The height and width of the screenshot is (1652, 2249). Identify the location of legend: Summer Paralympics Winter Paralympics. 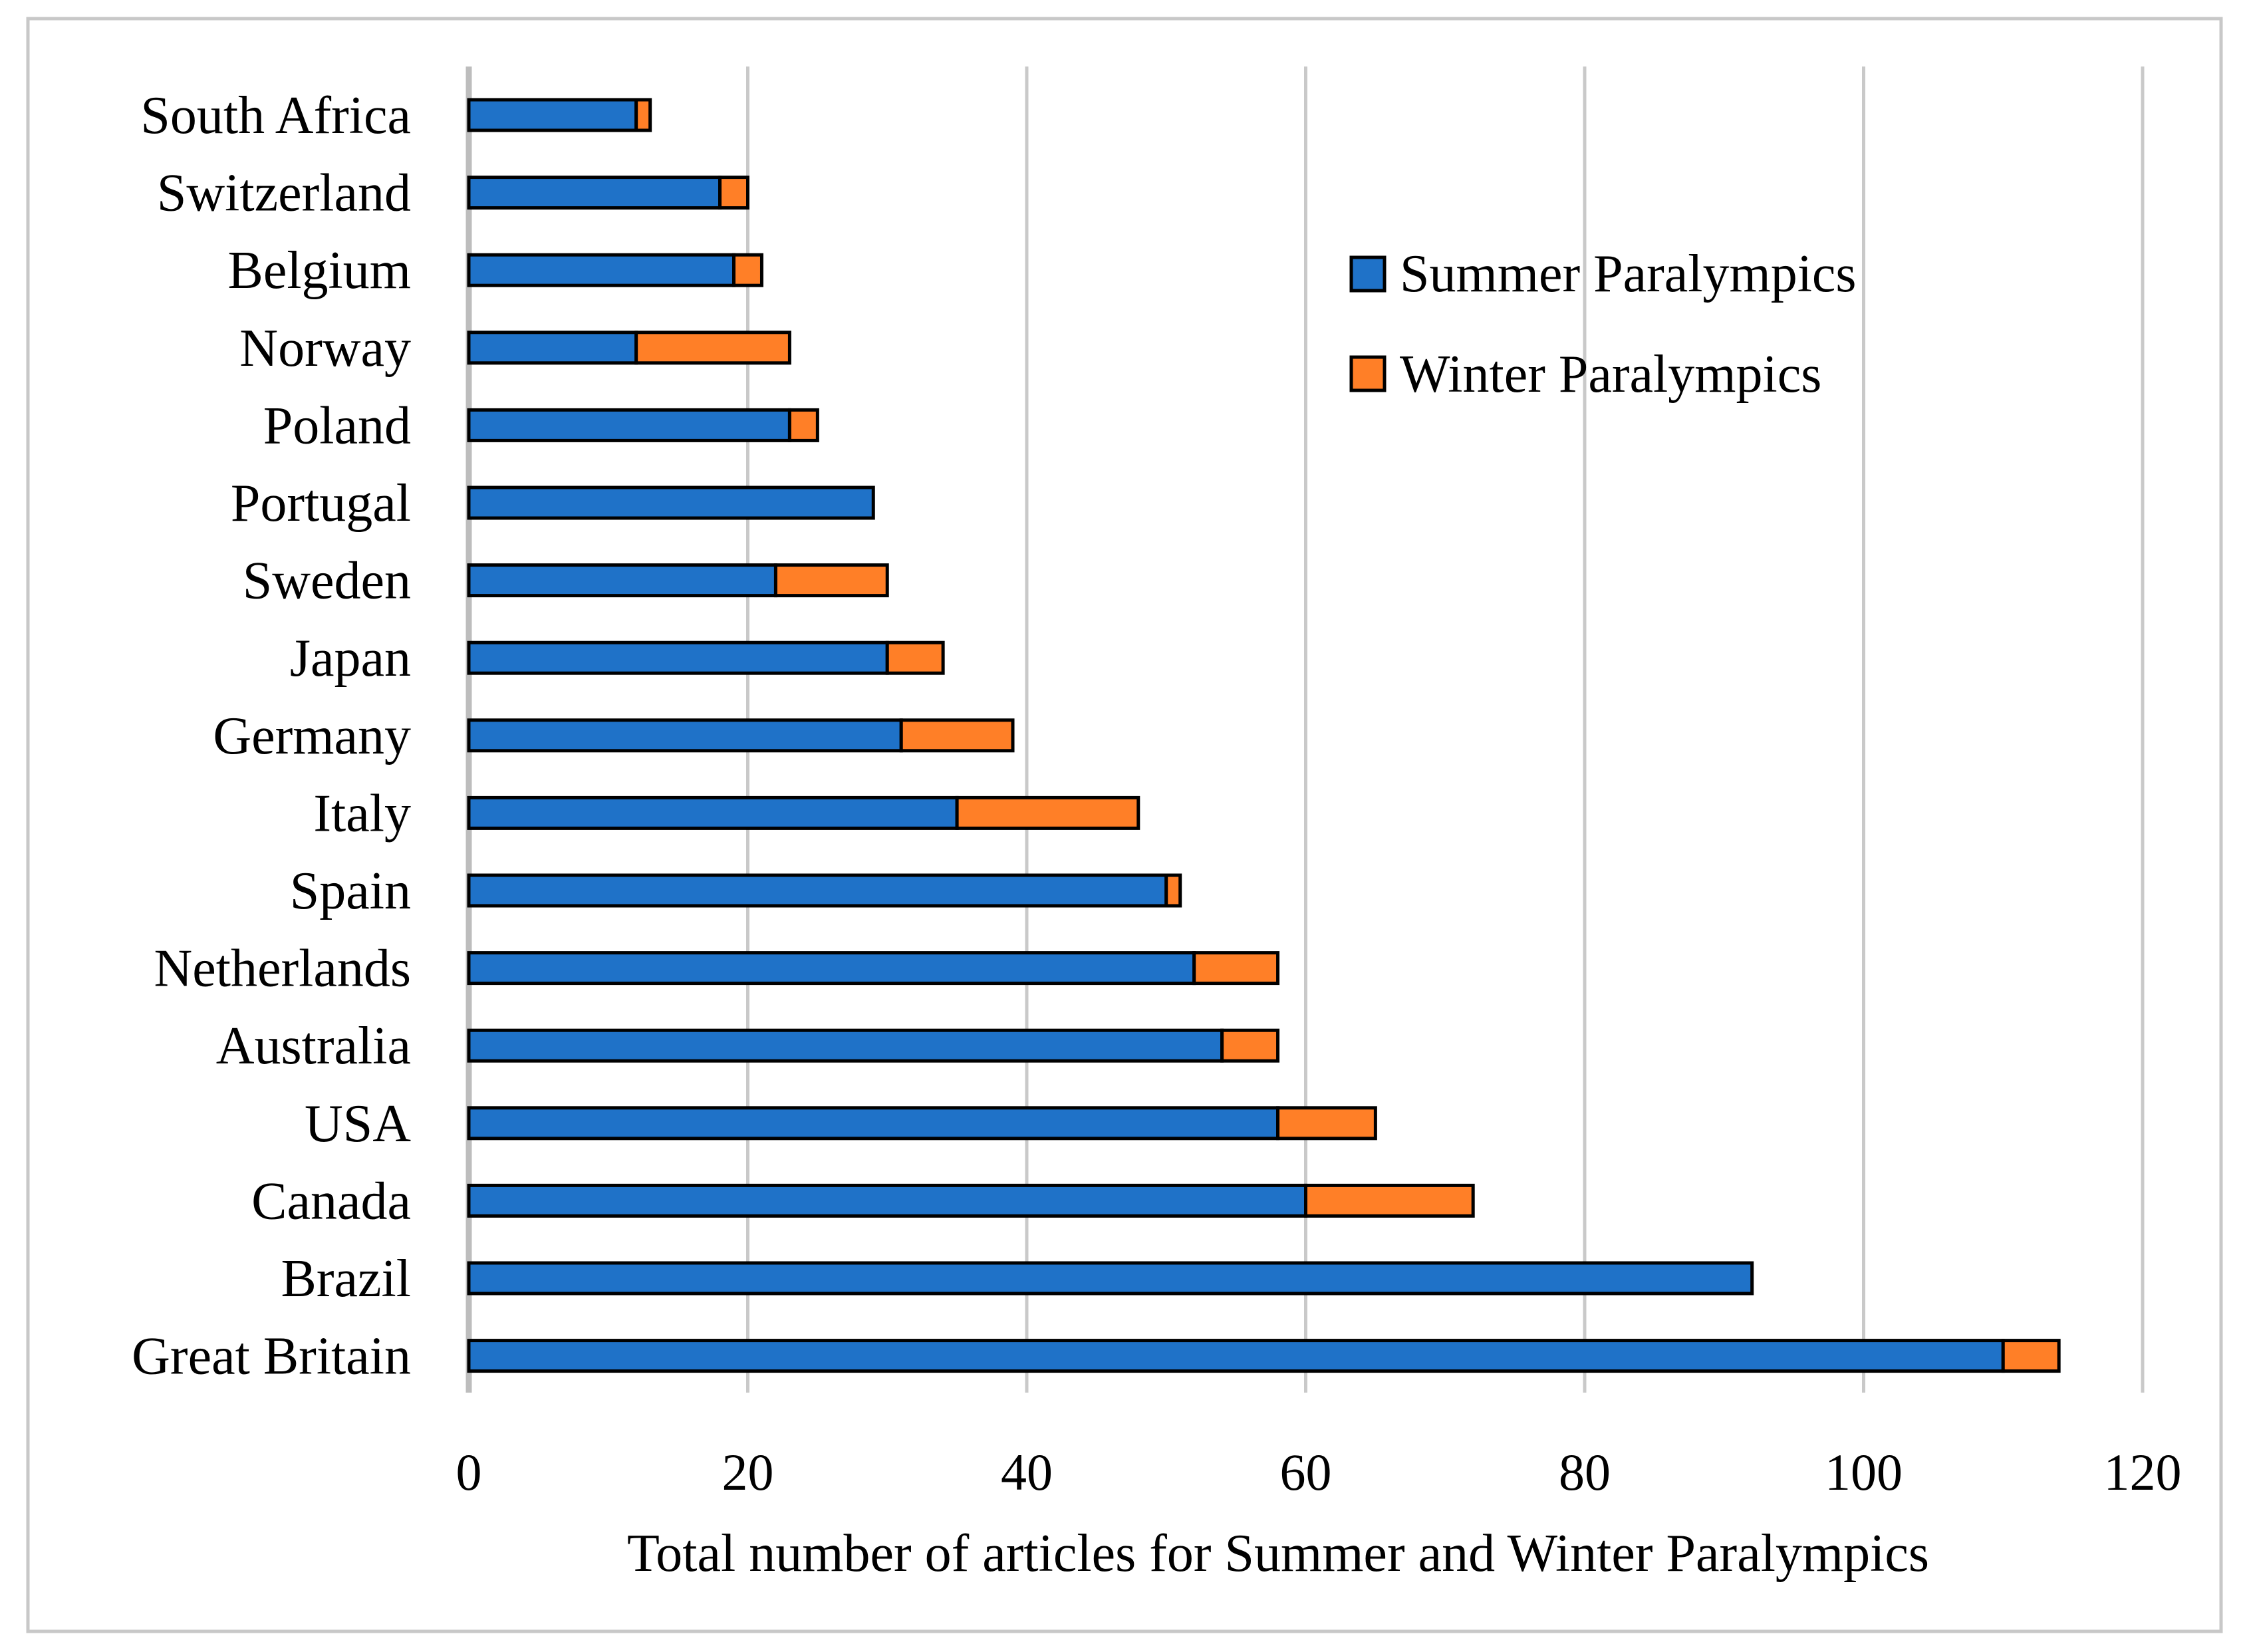
(1603, 324).